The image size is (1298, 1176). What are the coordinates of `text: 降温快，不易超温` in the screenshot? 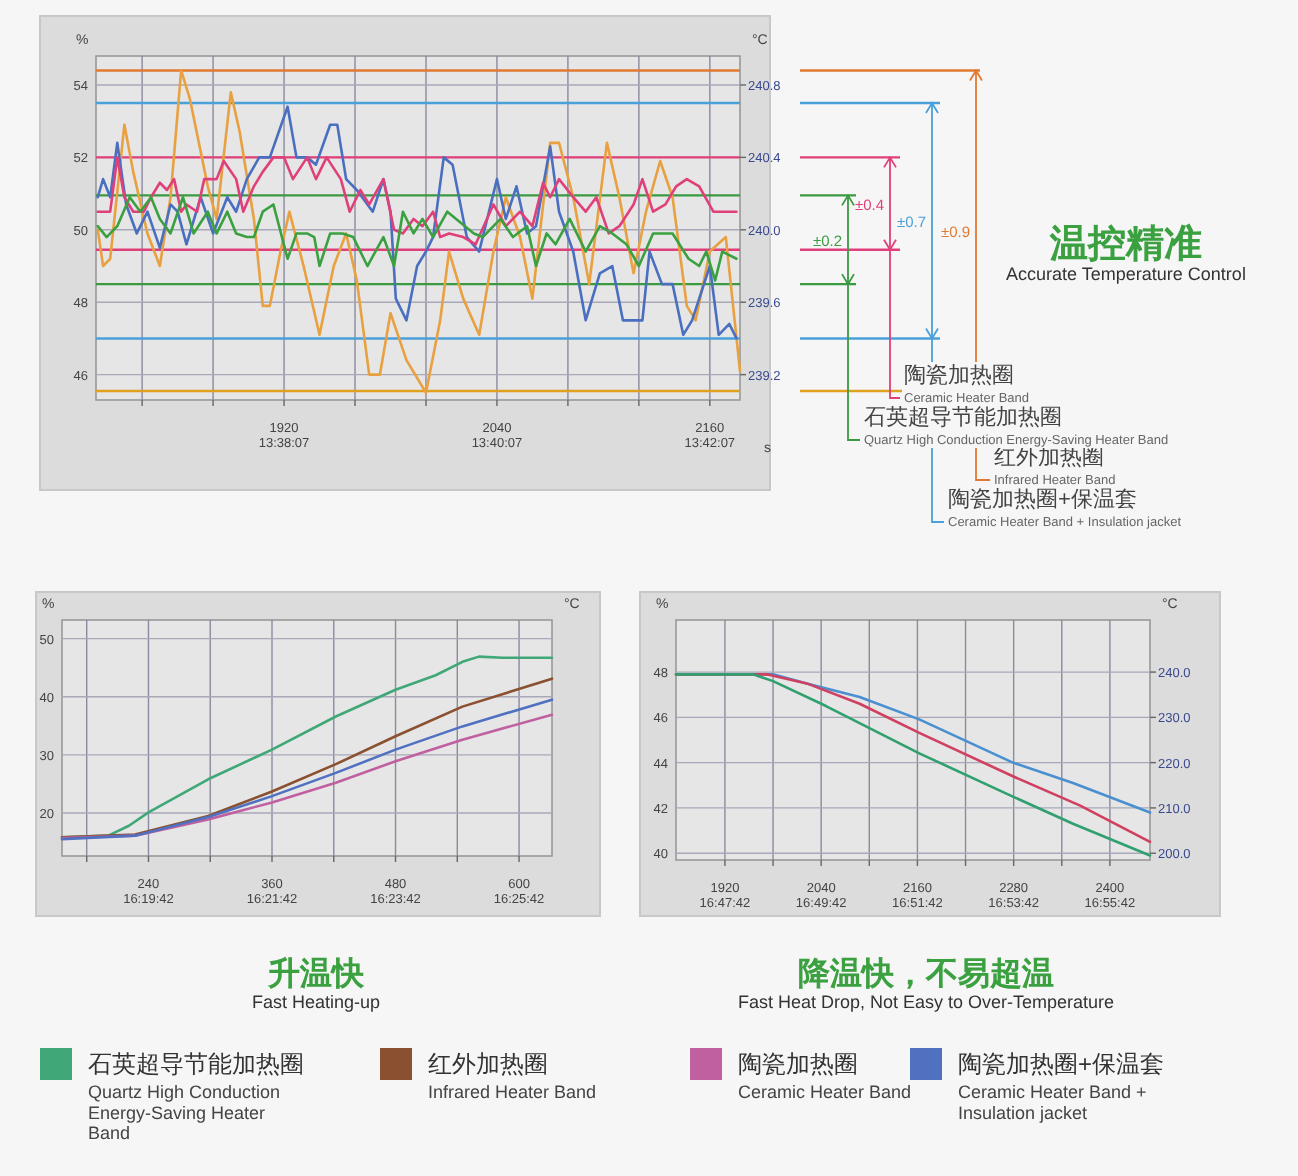 It's located at (926, 974).